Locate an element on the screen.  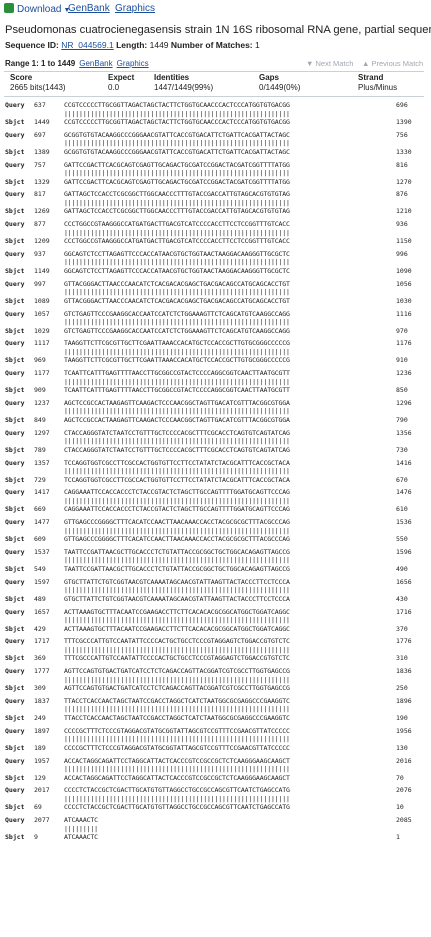
download-menu: Download ▼ is located at coordinates (37, 9).